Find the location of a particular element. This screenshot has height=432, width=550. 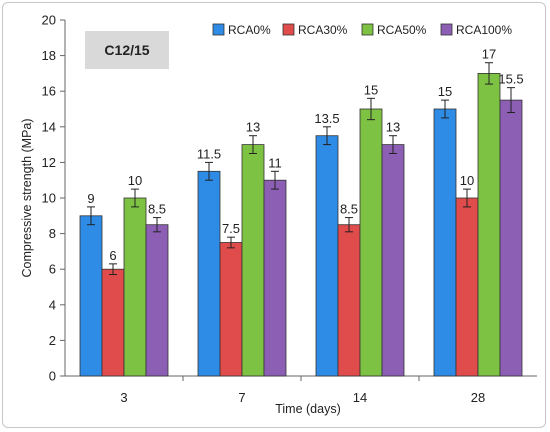

y-tick-label: 18 is located at coordinates (49, 55).